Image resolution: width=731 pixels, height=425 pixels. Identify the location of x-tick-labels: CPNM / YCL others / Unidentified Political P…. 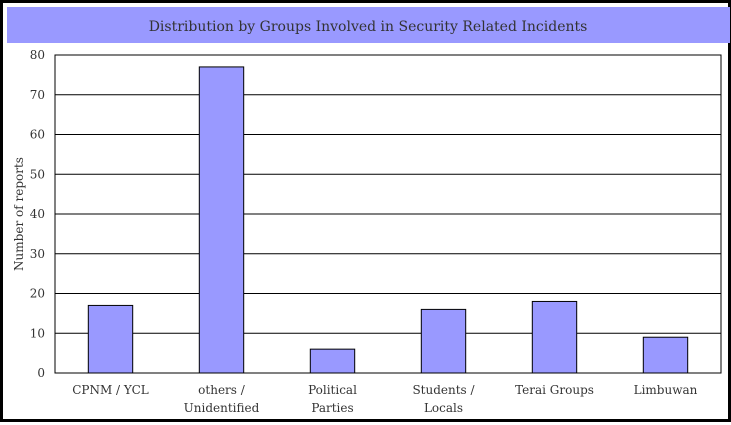
(384, 399).